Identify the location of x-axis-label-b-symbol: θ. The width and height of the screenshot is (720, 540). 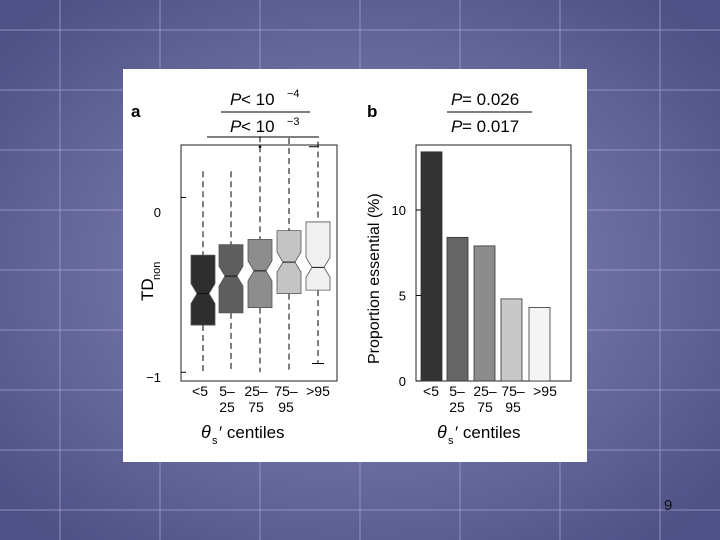
(442, 432).